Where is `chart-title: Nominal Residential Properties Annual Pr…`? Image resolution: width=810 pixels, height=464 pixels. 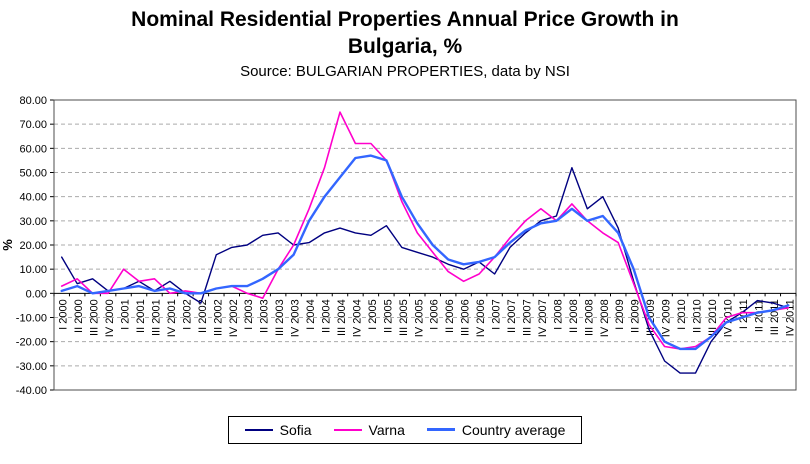
chart-title: Nominal Residential Properties Annual Pr… is located at coordinates (405, 33).